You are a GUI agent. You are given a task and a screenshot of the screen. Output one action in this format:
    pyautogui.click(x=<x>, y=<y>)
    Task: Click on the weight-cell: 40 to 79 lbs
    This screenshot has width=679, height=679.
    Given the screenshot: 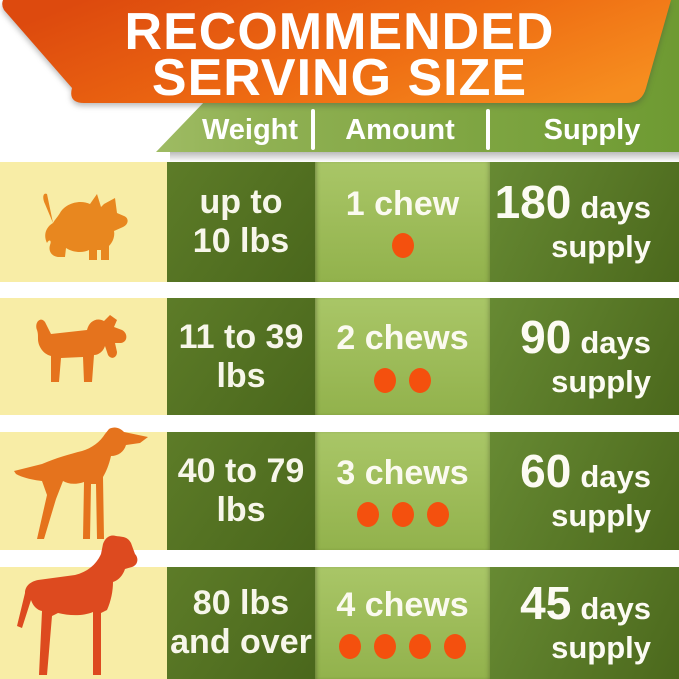 What is the action you would take?
    pyautogui.click(x=241, y=491)
    